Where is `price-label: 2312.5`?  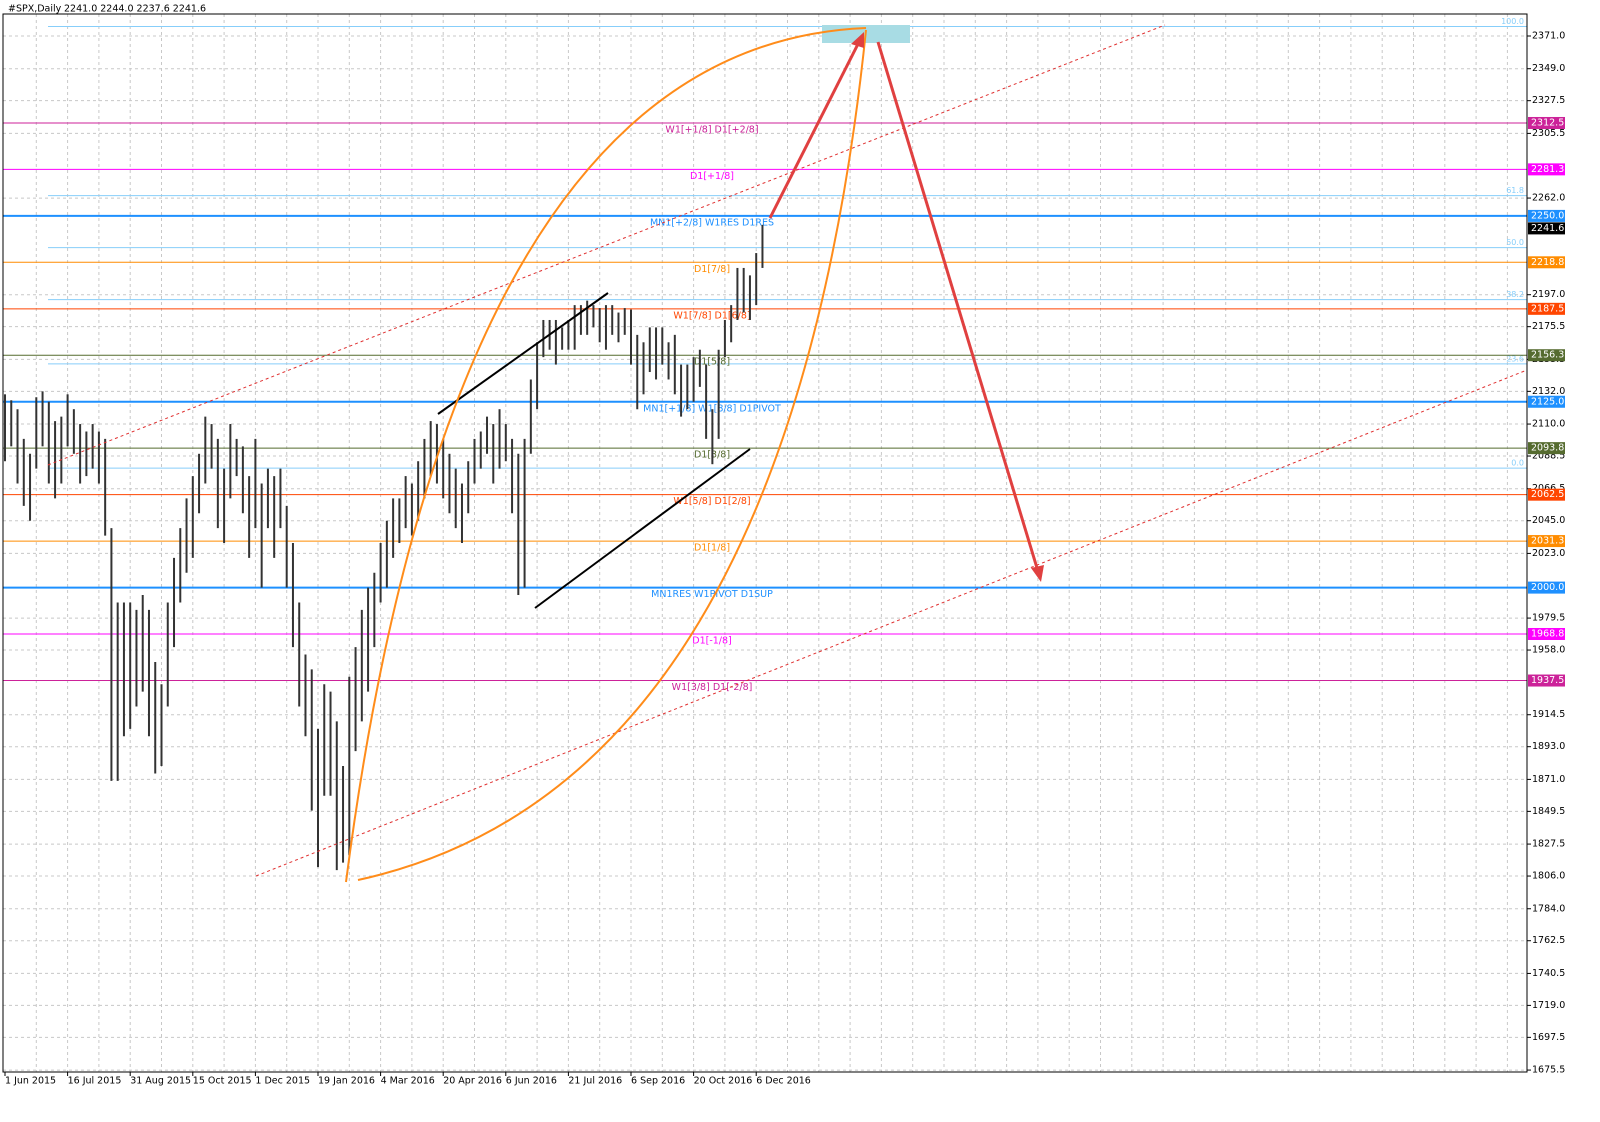 price-label: 2312.5 is located at coordinates (1547, 122).